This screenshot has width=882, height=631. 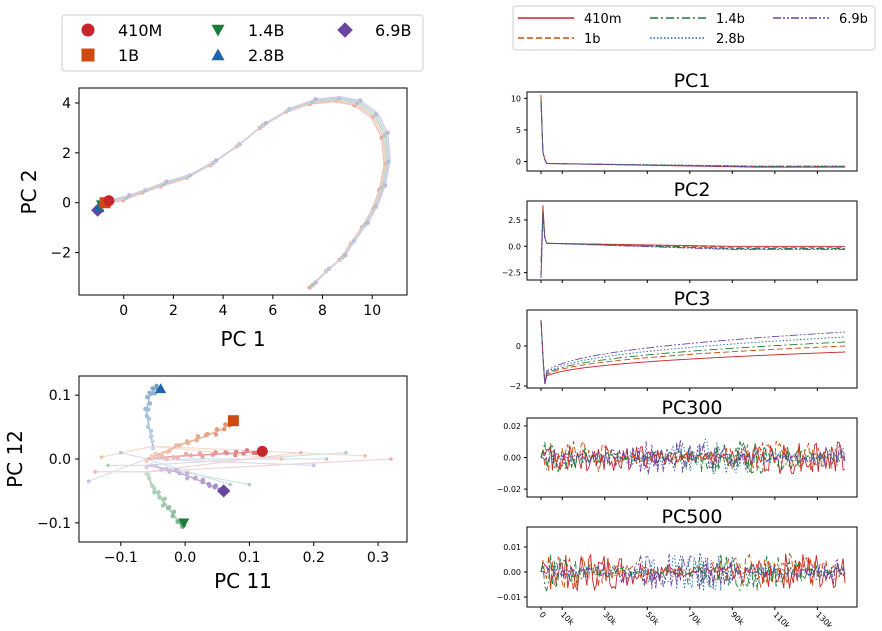 I want to click on legend-label-1.4b: 1.4B, so click(x=266, y=30).